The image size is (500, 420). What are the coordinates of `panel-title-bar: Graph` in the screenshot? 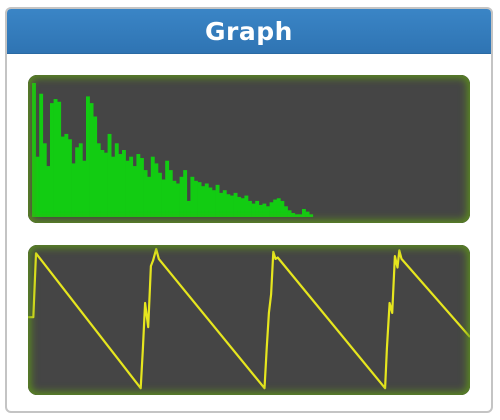 It's located at (249, 31).